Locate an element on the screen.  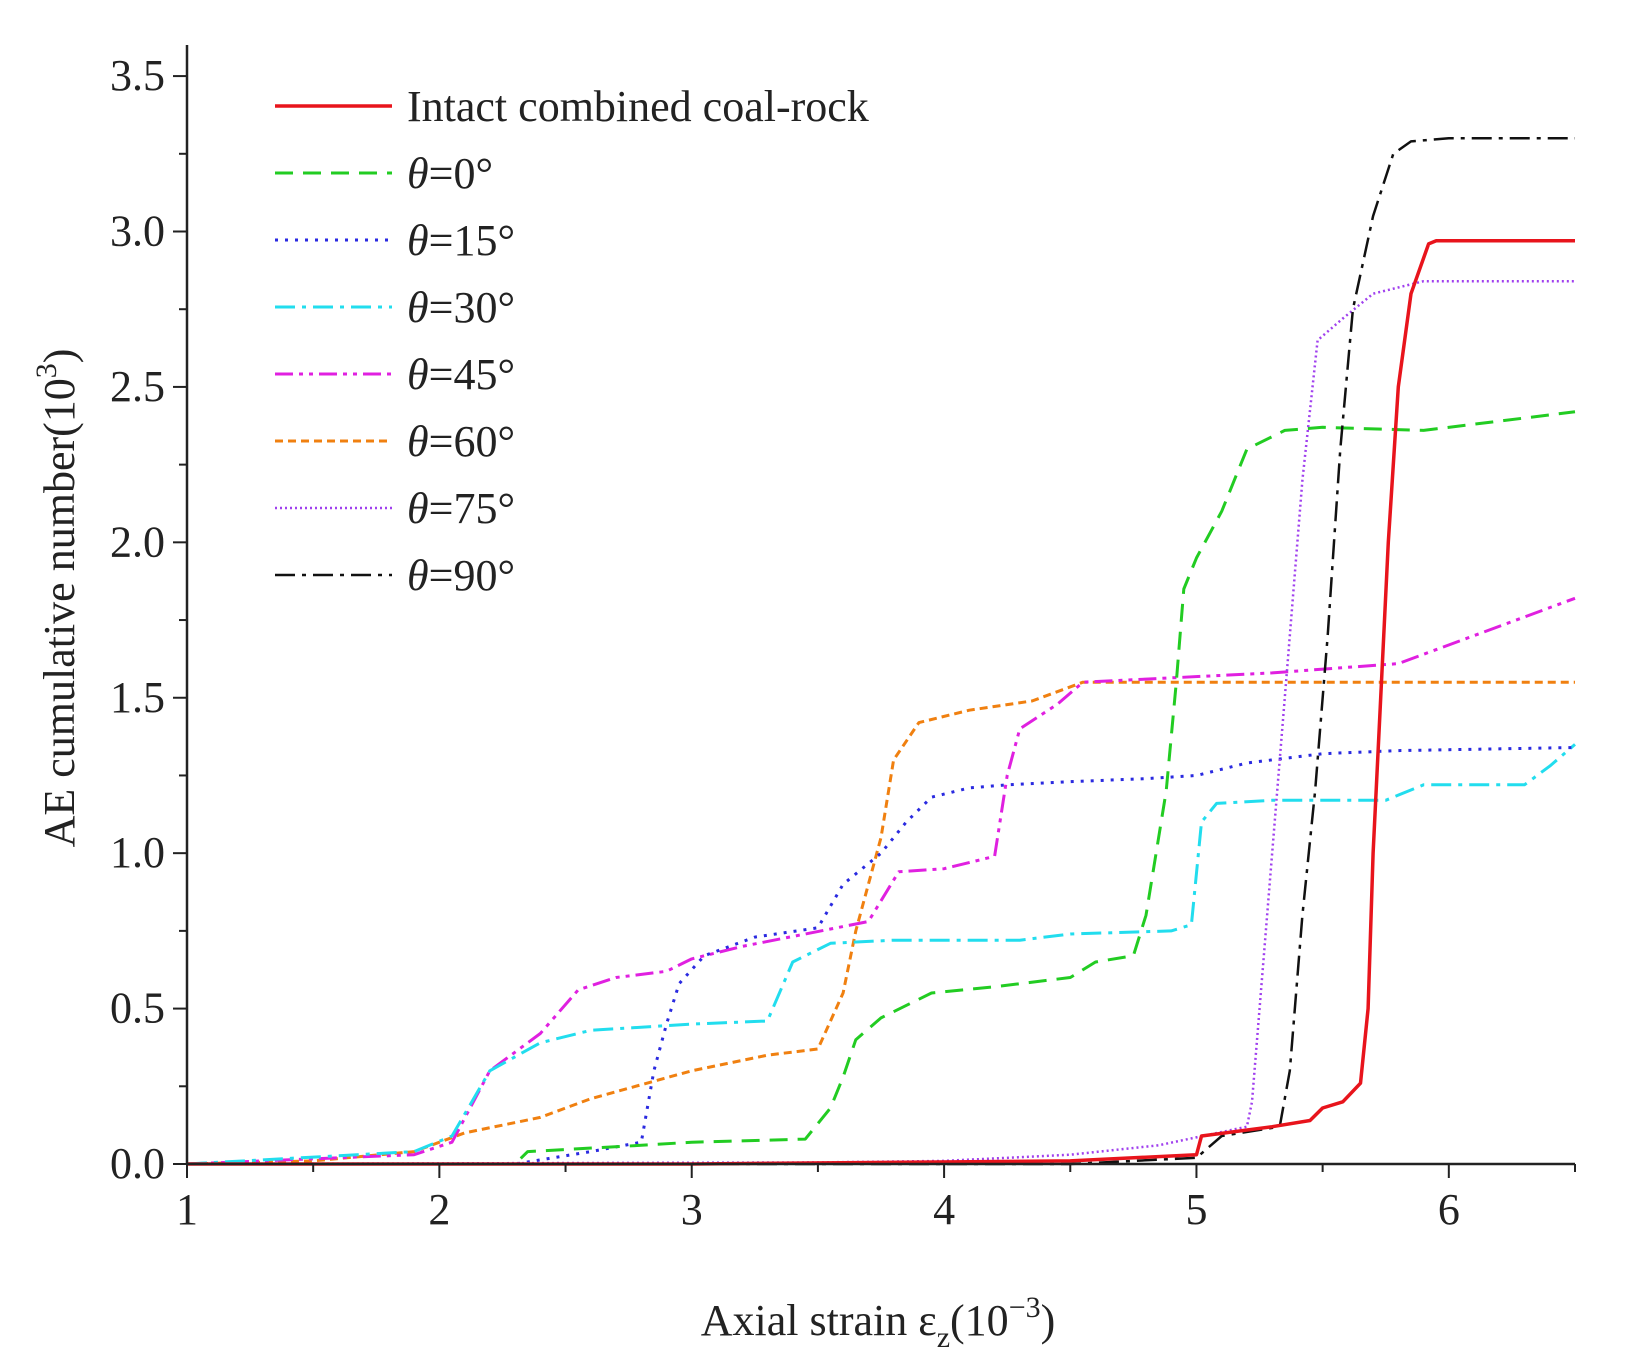
legend-item: θ=30° is located at coordinates (395, 307).